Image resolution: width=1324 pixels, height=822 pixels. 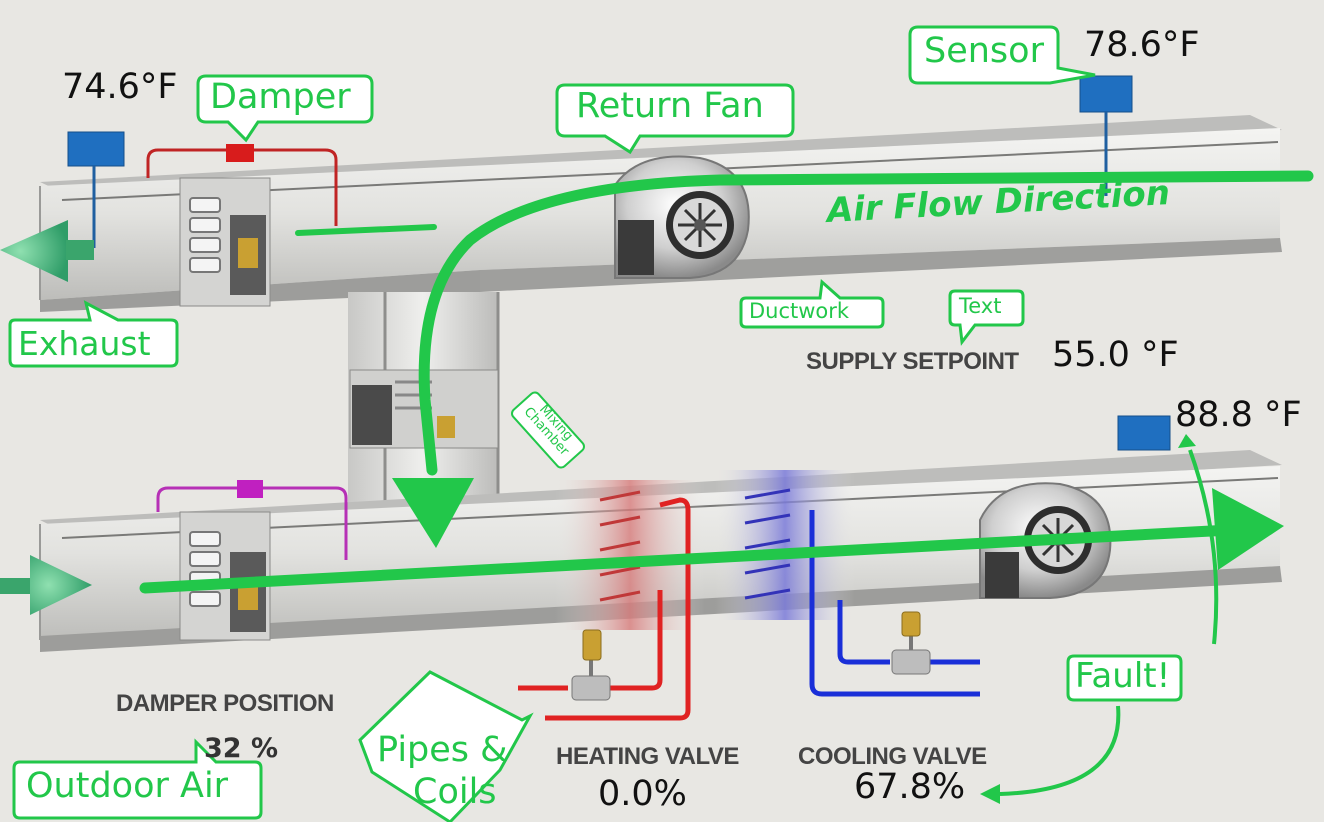 I want to click on supply-temperature-sensor-icon, so click(x=1144, y=433).